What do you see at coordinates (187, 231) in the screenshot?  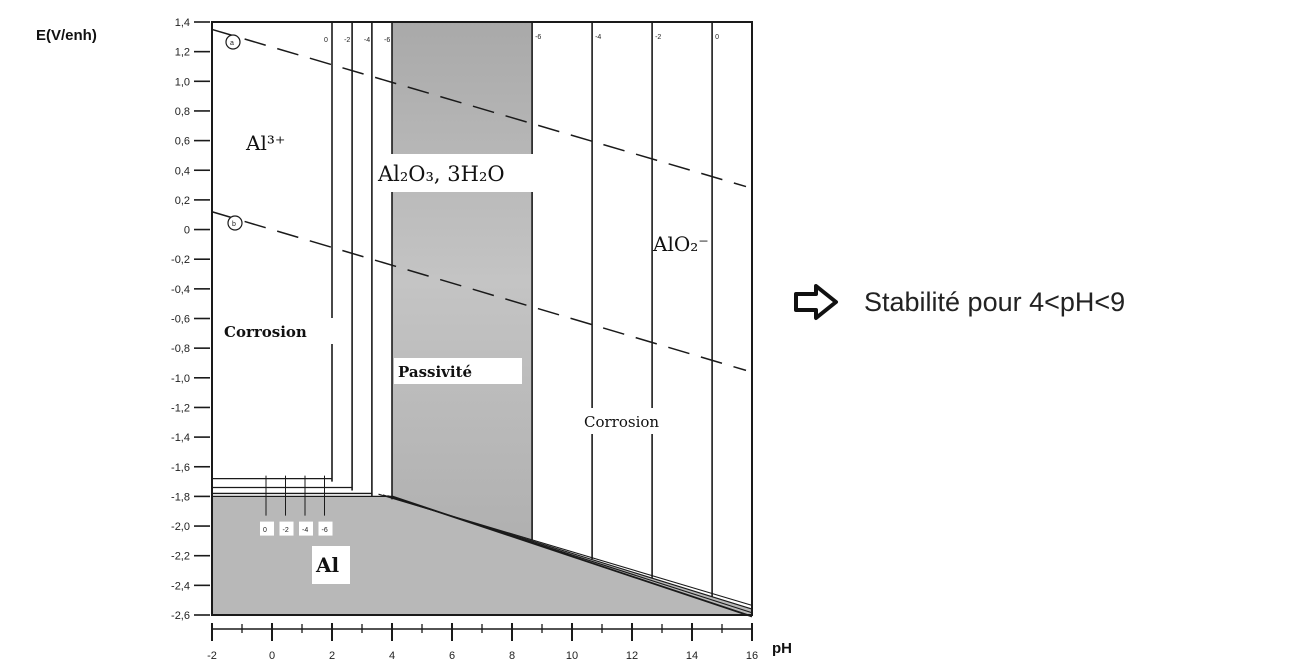 I see `y-tick-label-7: 0` at bounding box center [187, 231].